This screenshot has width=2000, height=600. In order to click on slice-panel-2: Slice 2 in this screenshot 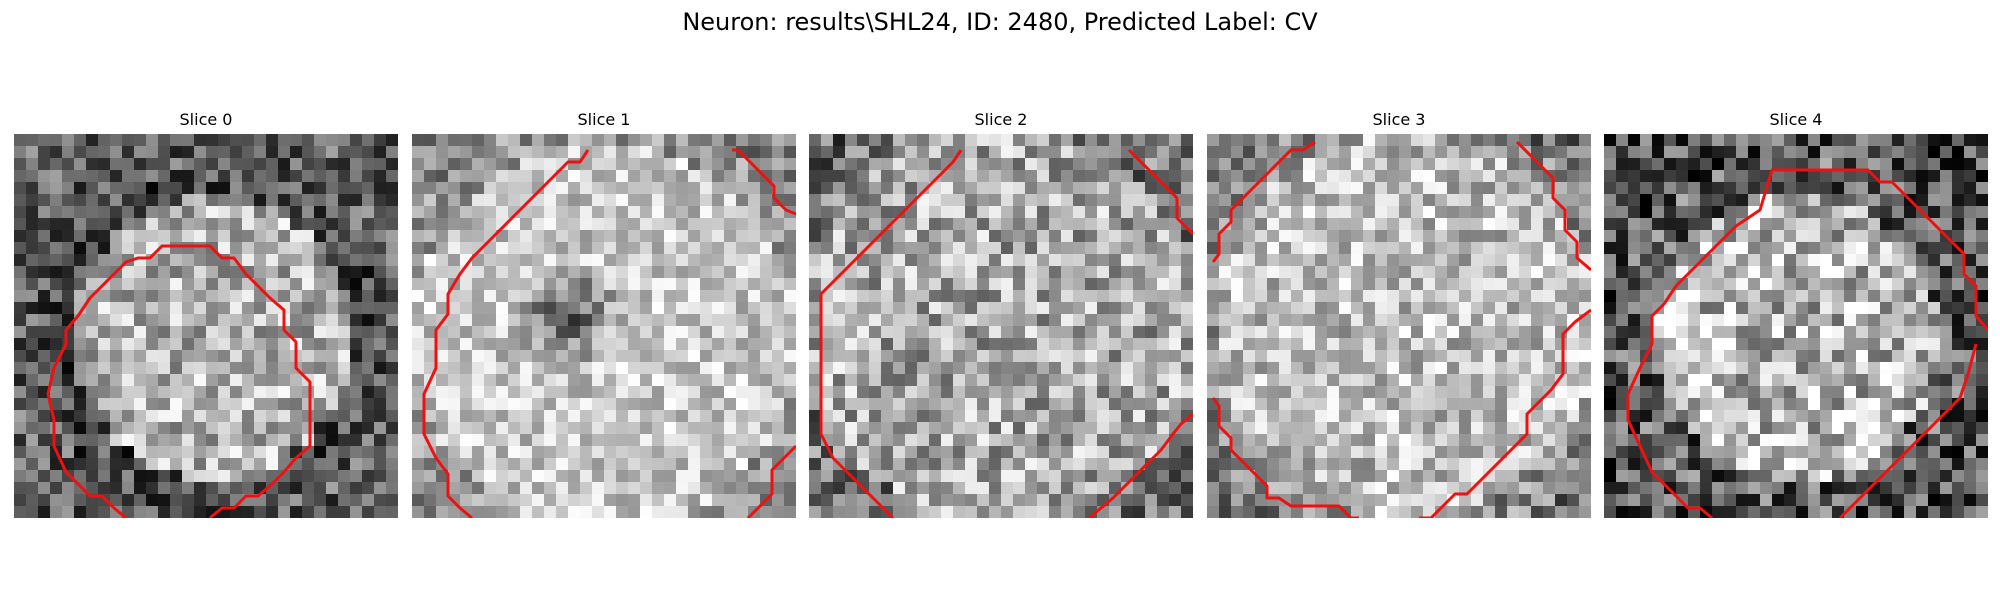, I will do `click(1001, 314)`.